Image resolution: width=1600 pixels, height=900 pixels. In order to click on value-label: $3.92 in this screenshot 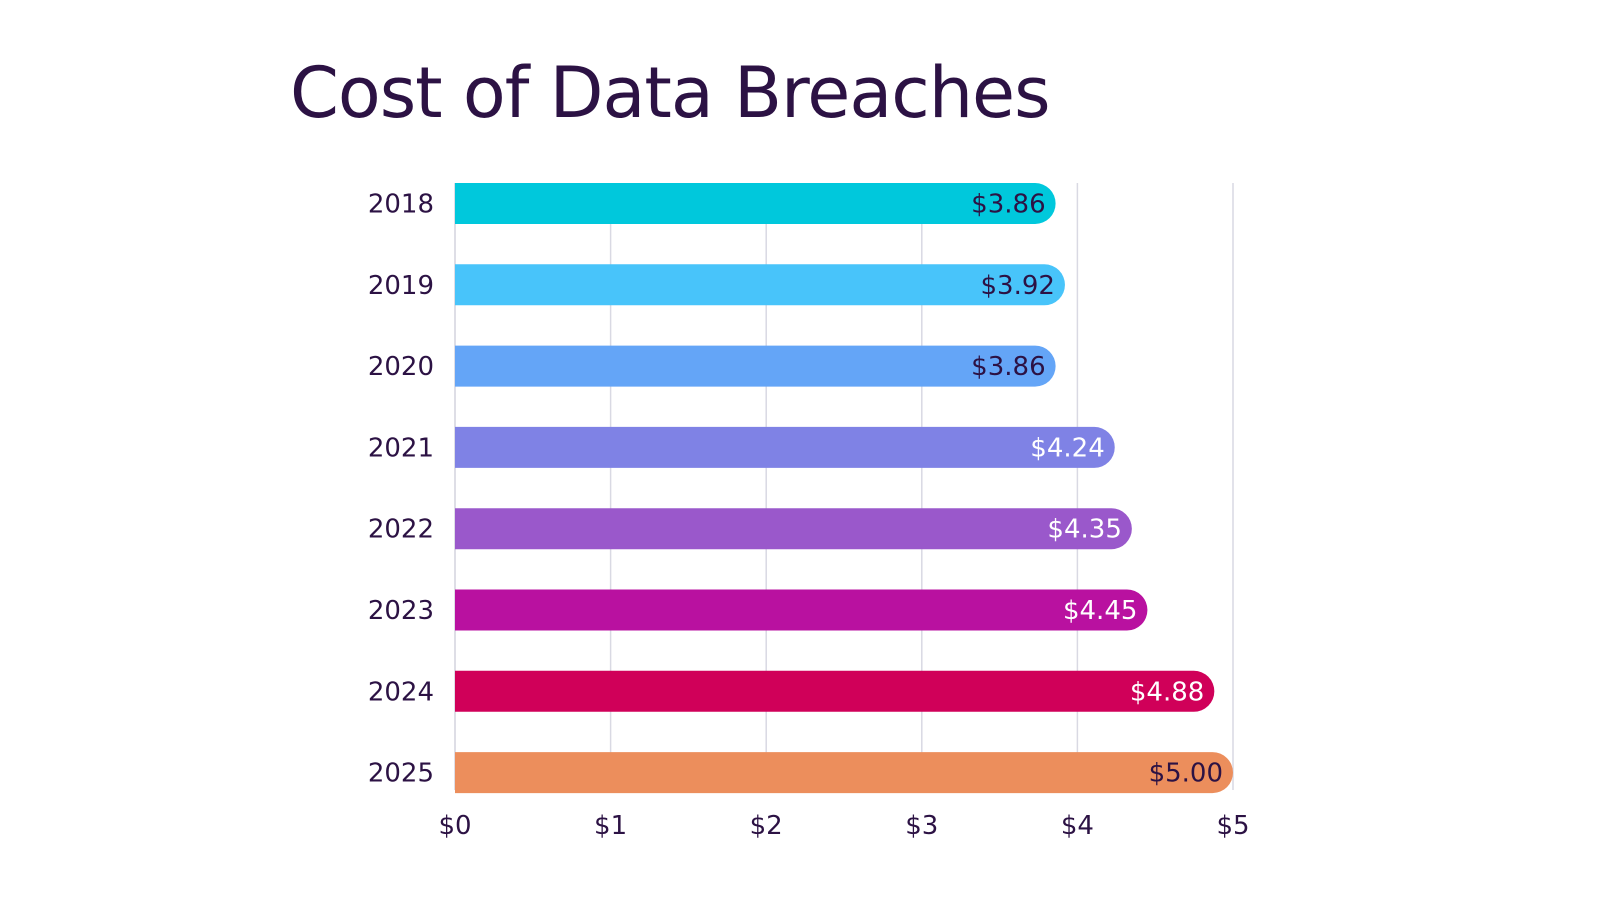, I will do `click(1018, 286)`.